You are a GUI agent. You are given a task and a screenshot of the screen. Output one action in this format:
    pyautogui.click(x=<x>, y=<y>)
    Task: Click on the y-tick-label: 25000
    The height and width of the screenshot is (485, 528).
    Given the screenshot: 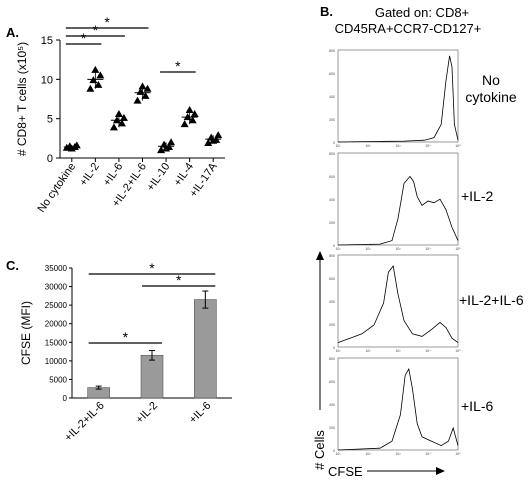 What is the action you would take?
    pyautogui.click(x=56, y=305)
    